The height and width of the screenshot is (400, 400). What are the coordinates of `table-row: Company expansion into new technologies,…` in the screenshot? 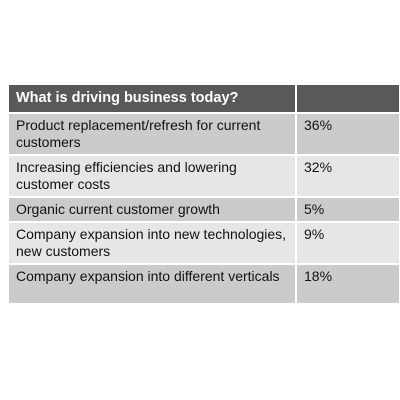 It's located at (204, 243).